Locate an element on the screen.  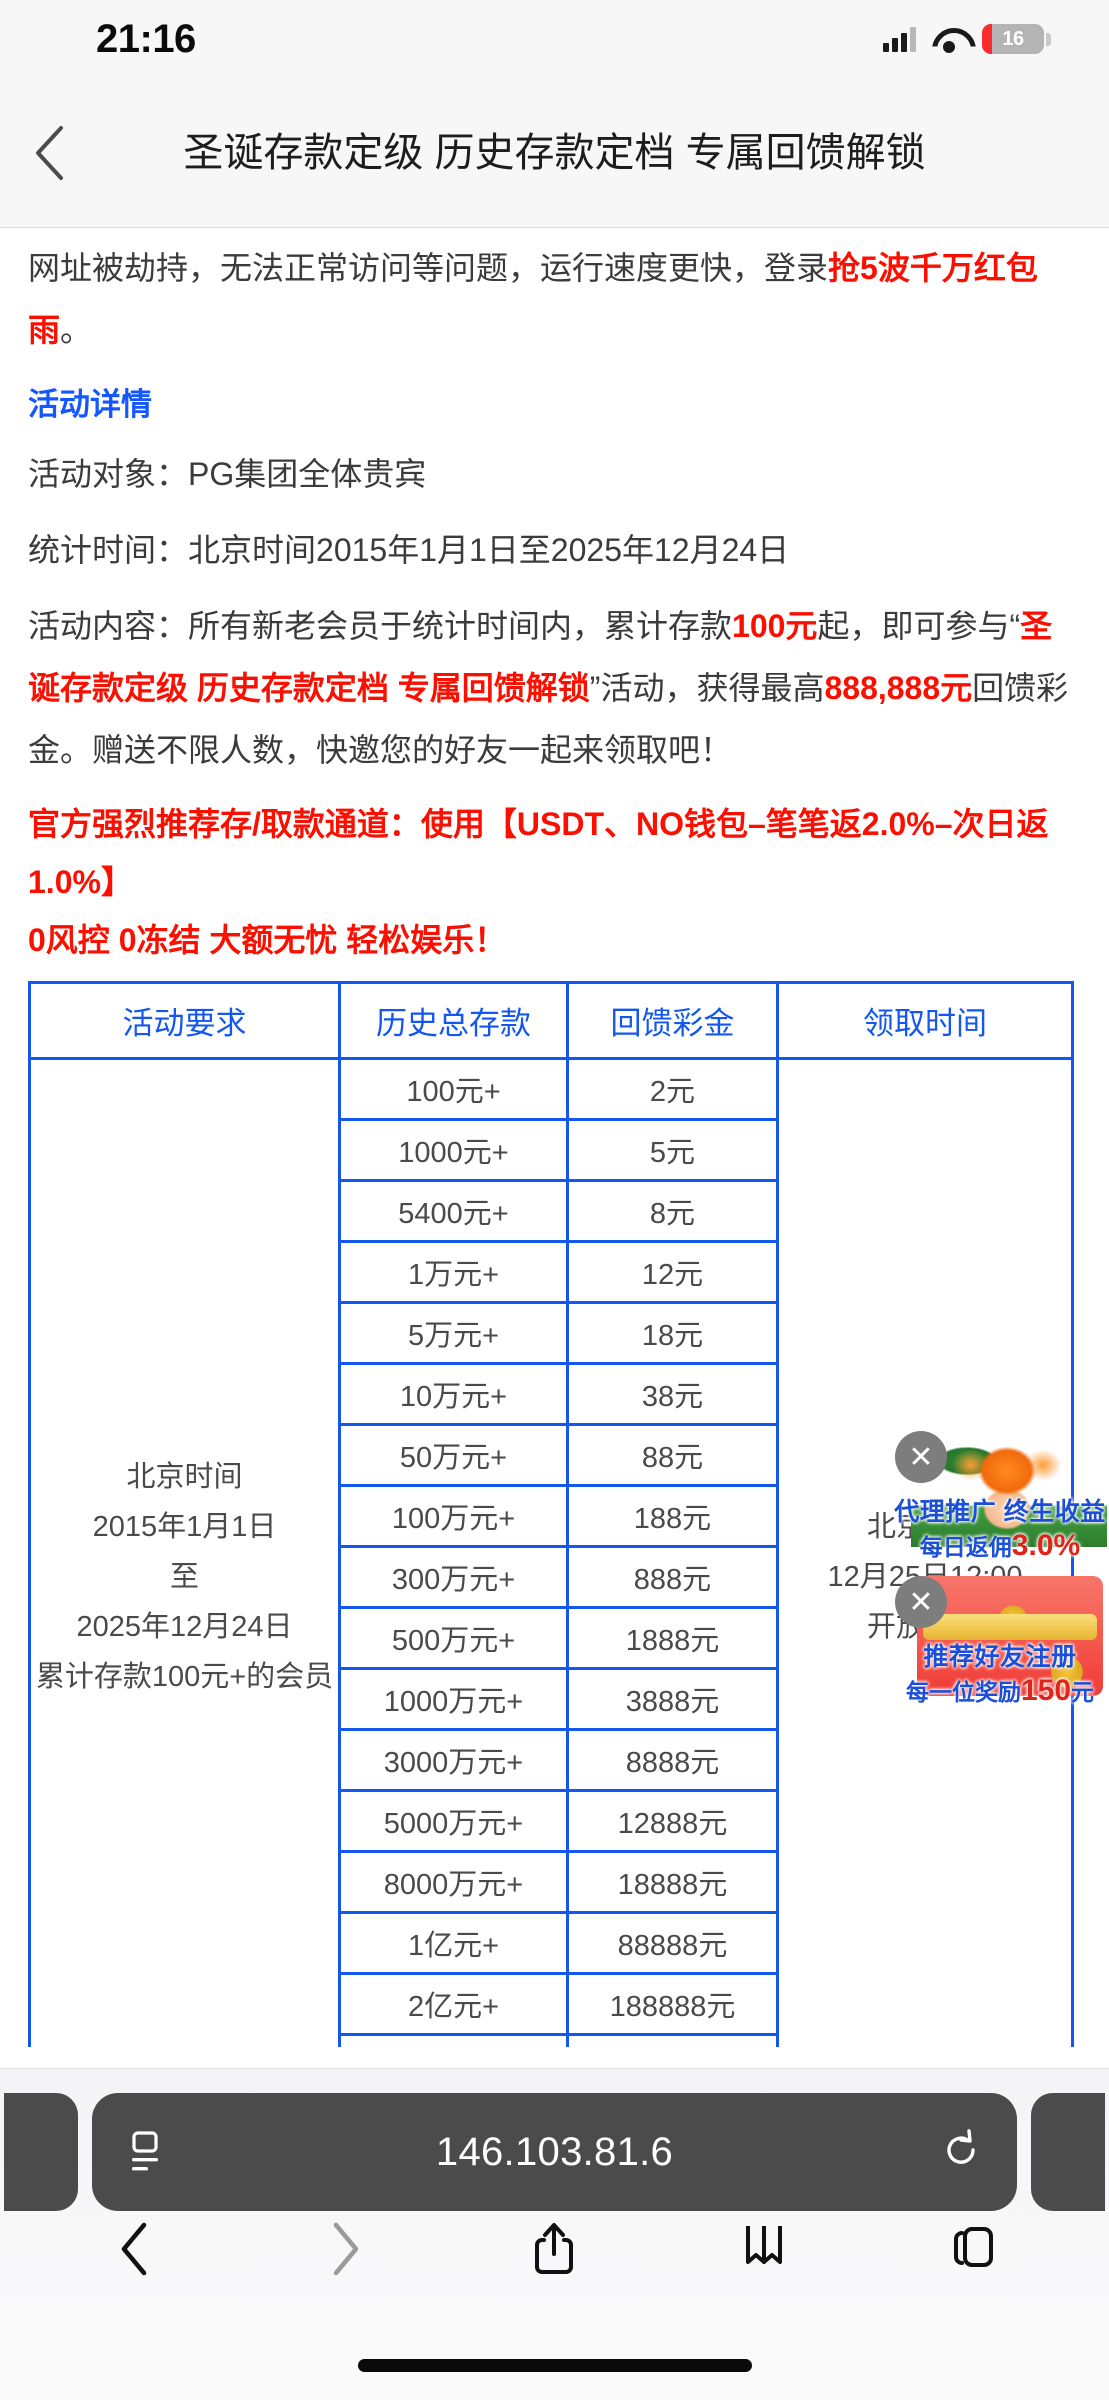
cell-claim-time: 北京时间12月25日12:00开放领取 is located at coordinates (925, 1552).